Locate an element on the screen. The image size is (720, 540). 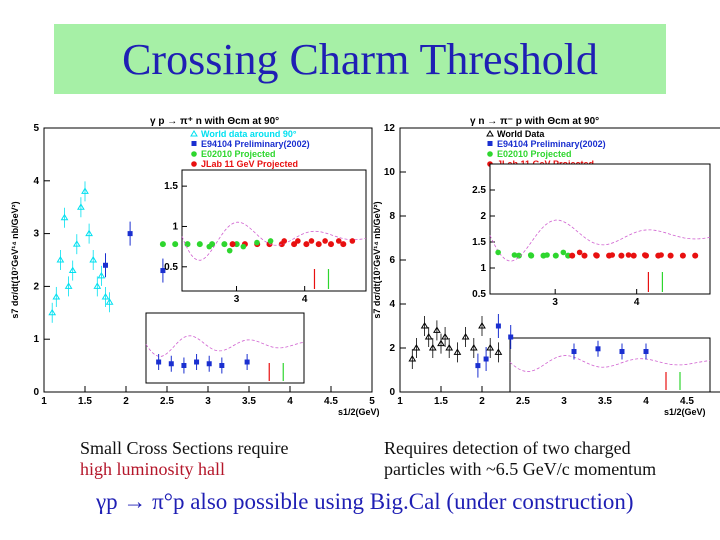
y-tick-label: 2 is located at coordinates (392, 348).